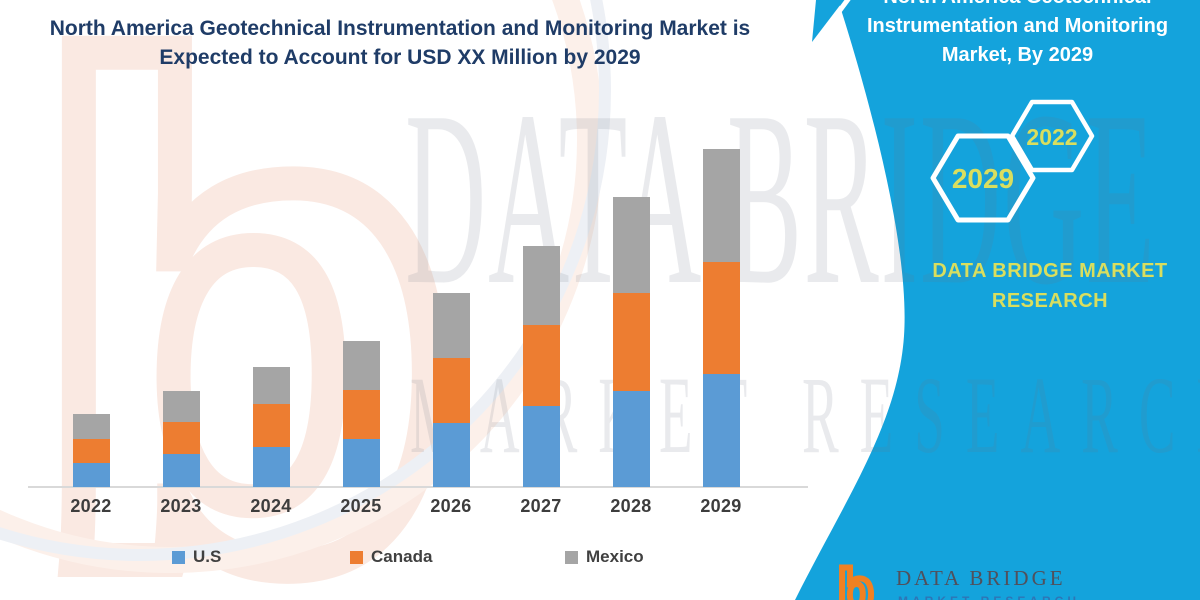  Describe the element at coordinates (271, 467) in the screenshot. I see `bar-segment-us-2024` at that location.